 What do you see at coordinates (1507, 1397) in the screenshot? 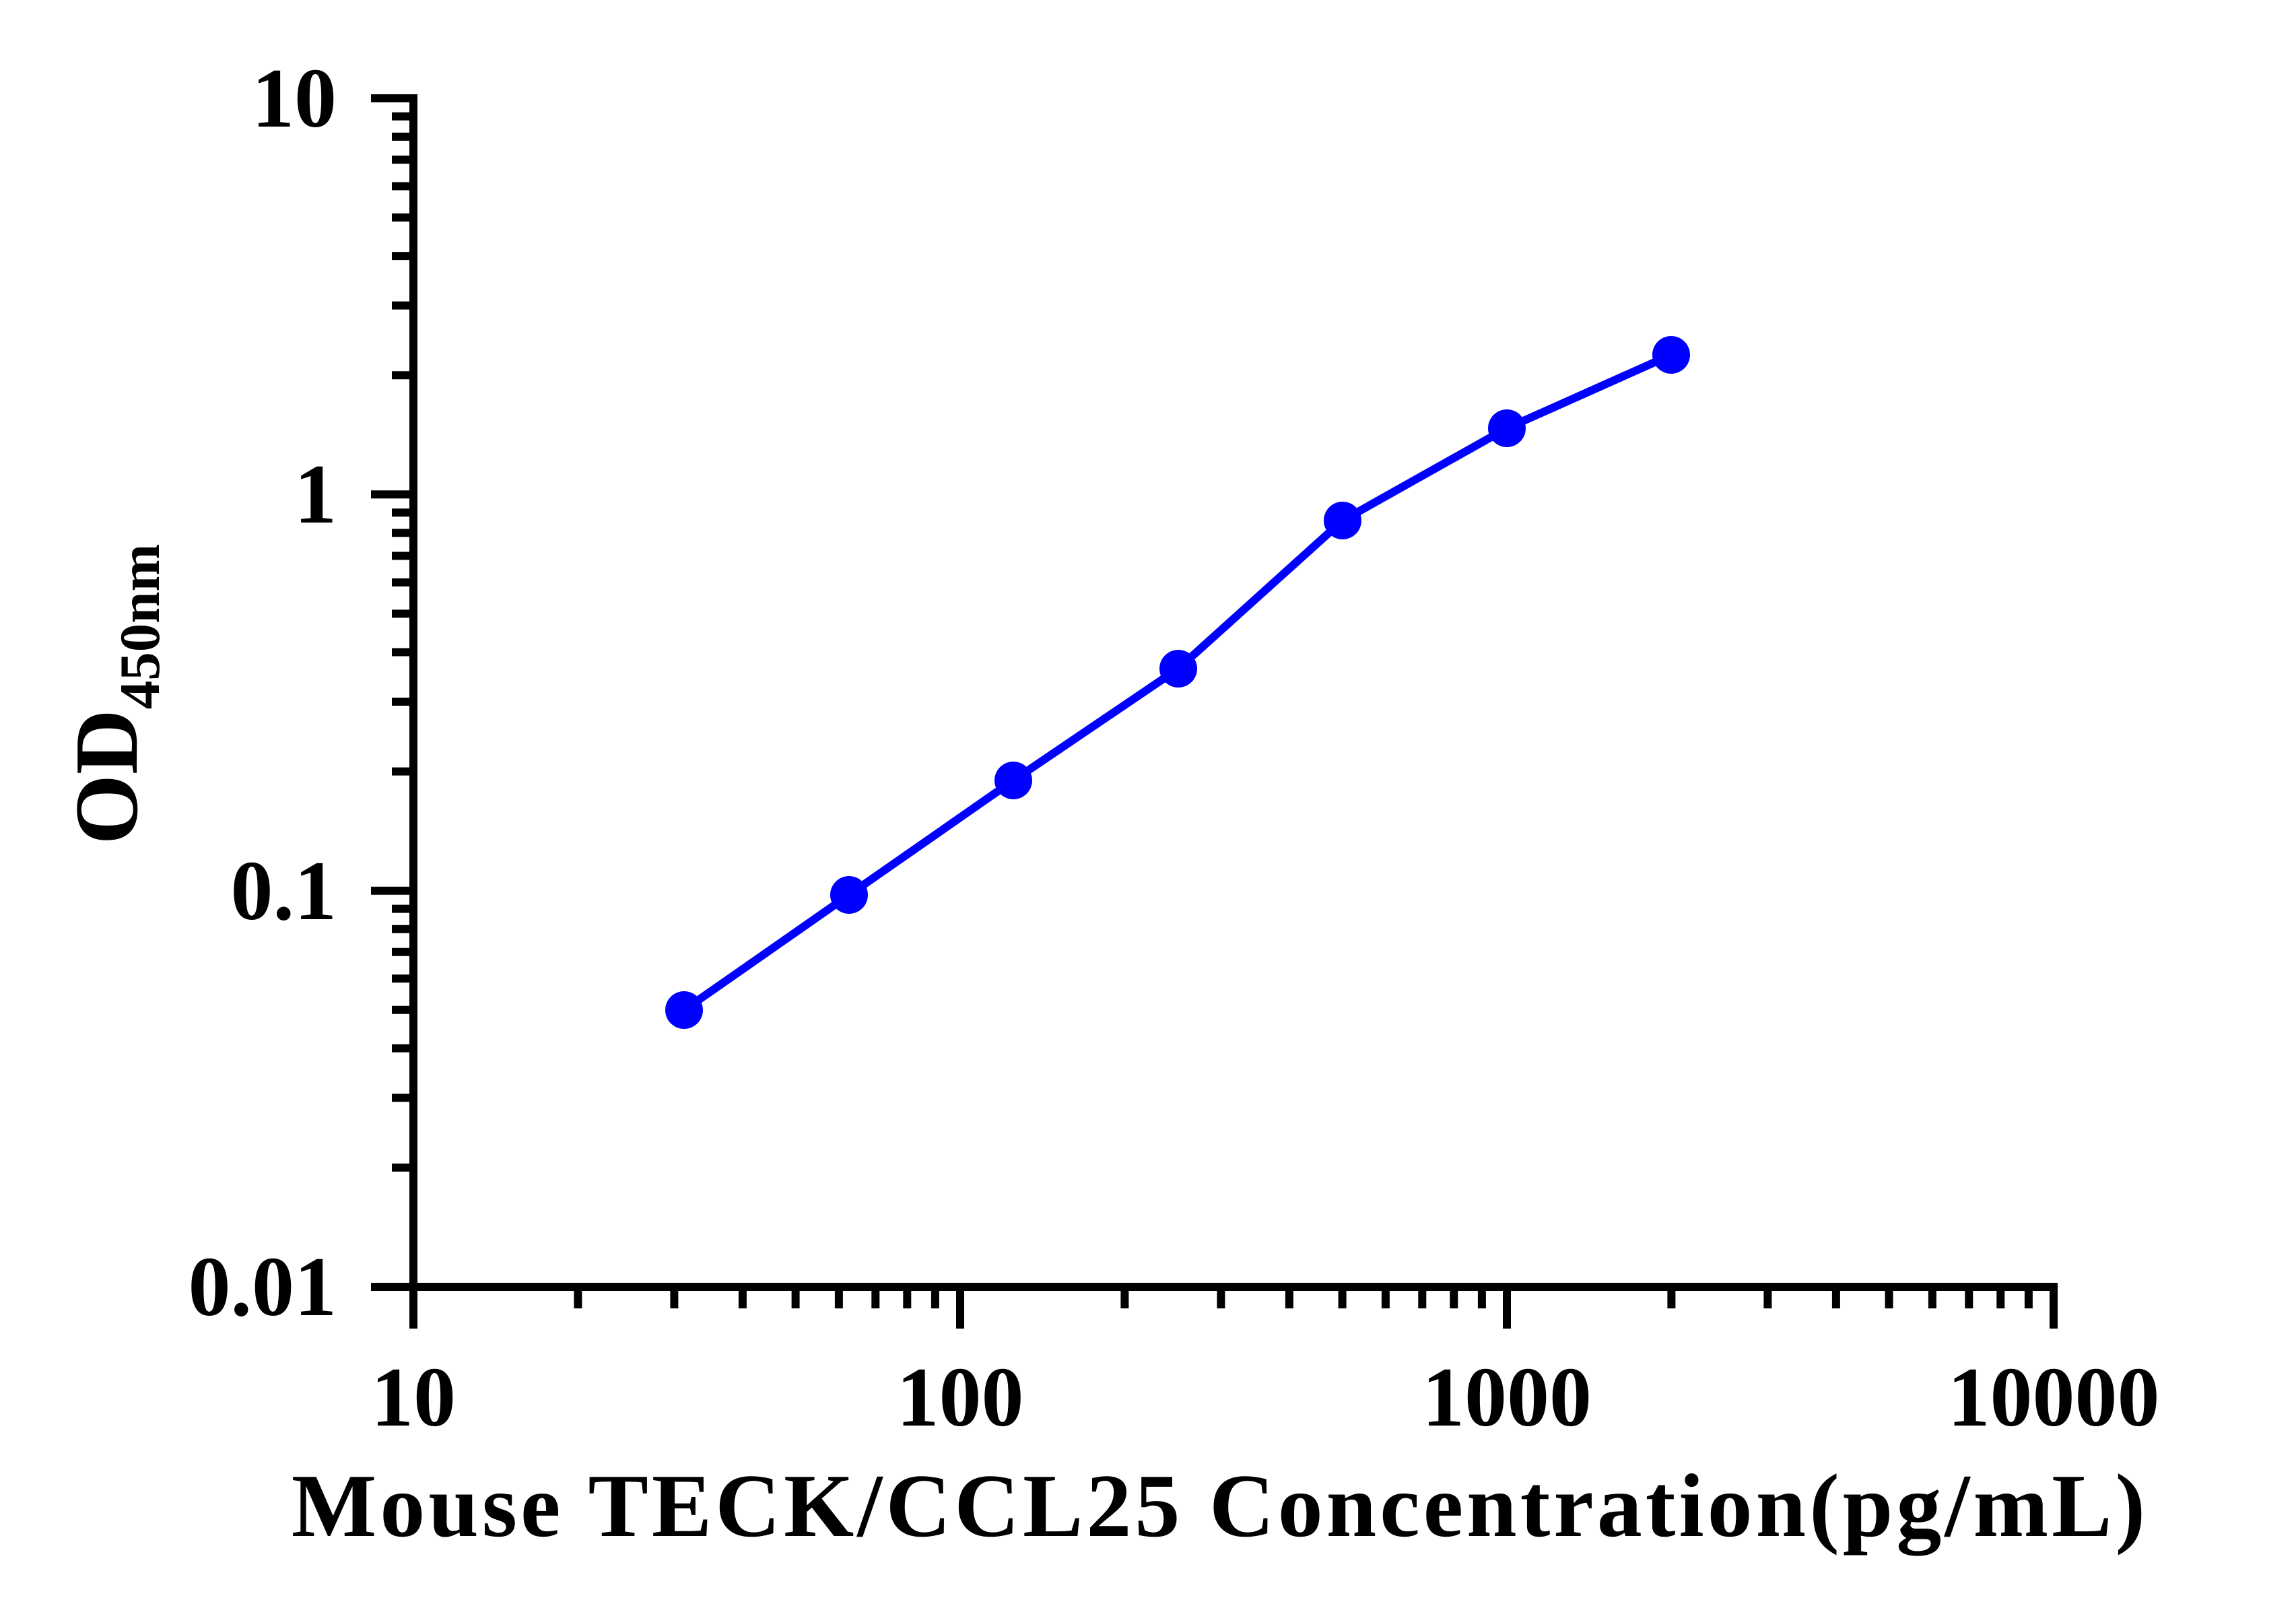
I see `svg-text: 1000` at bounding box center [1507, 1397].